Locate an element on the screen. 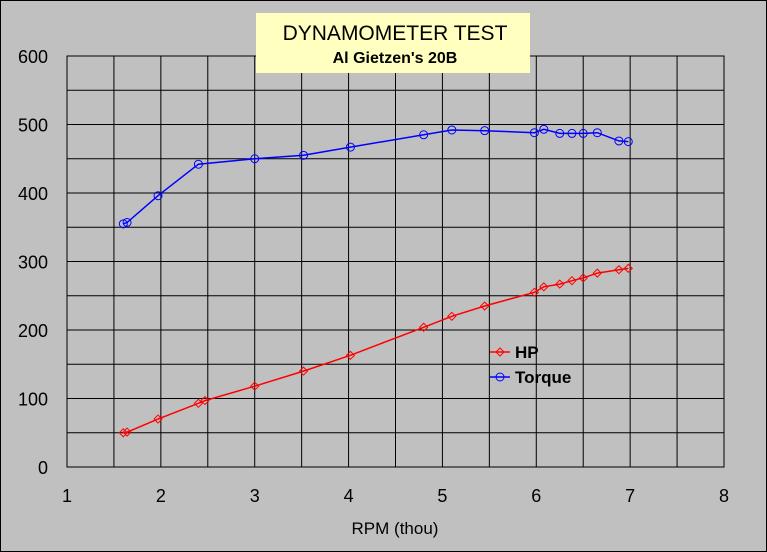  legend-item-torque: Torque is located at coordinates (530, 377).